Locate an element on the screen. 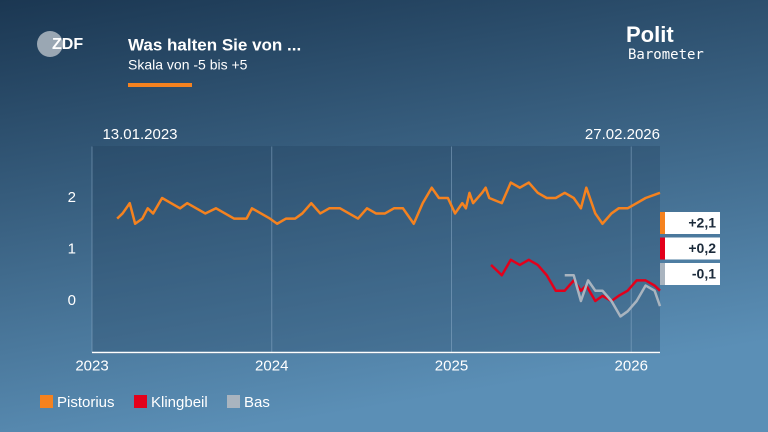 Image resolution: width=768 pixels, height=432 pixels. logo-circle is located at coordinates (50, 44).